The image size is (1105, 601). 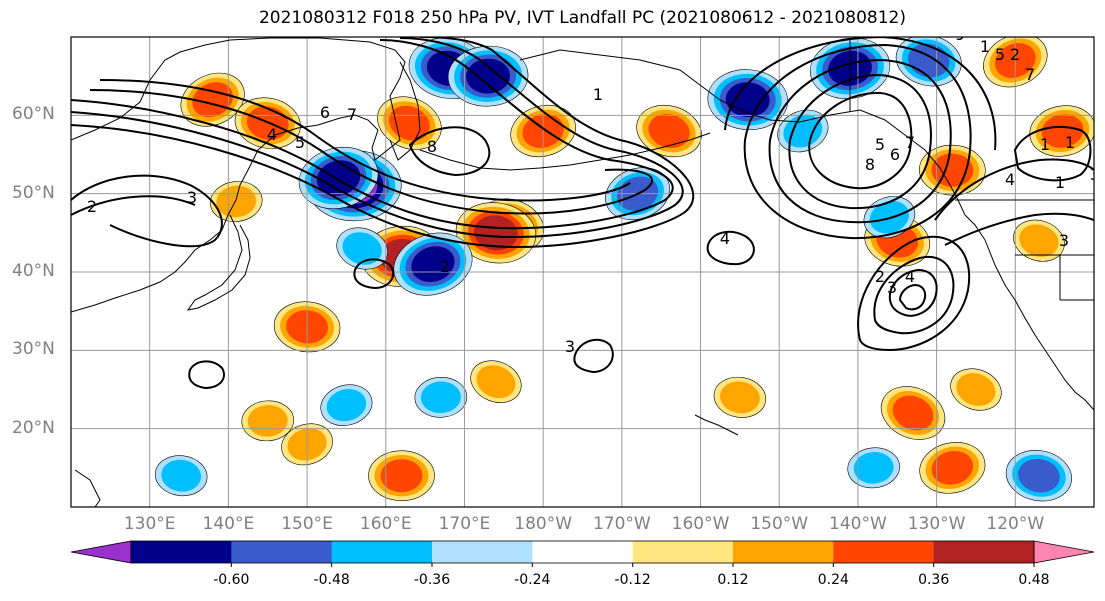 I want to click on colorbar-tick-label: -0.12, so click(x=632, y=580).